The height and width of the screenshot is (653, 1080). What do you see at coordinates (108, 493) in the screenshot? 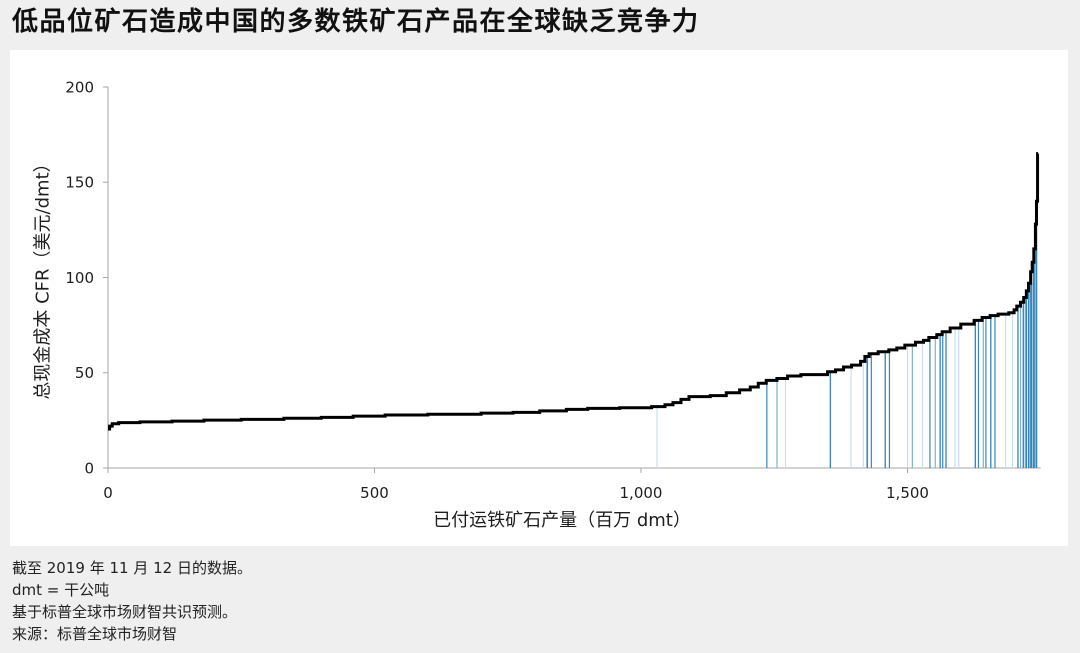
I see `x-tick-label: 0` at bounding box center [108, 493].